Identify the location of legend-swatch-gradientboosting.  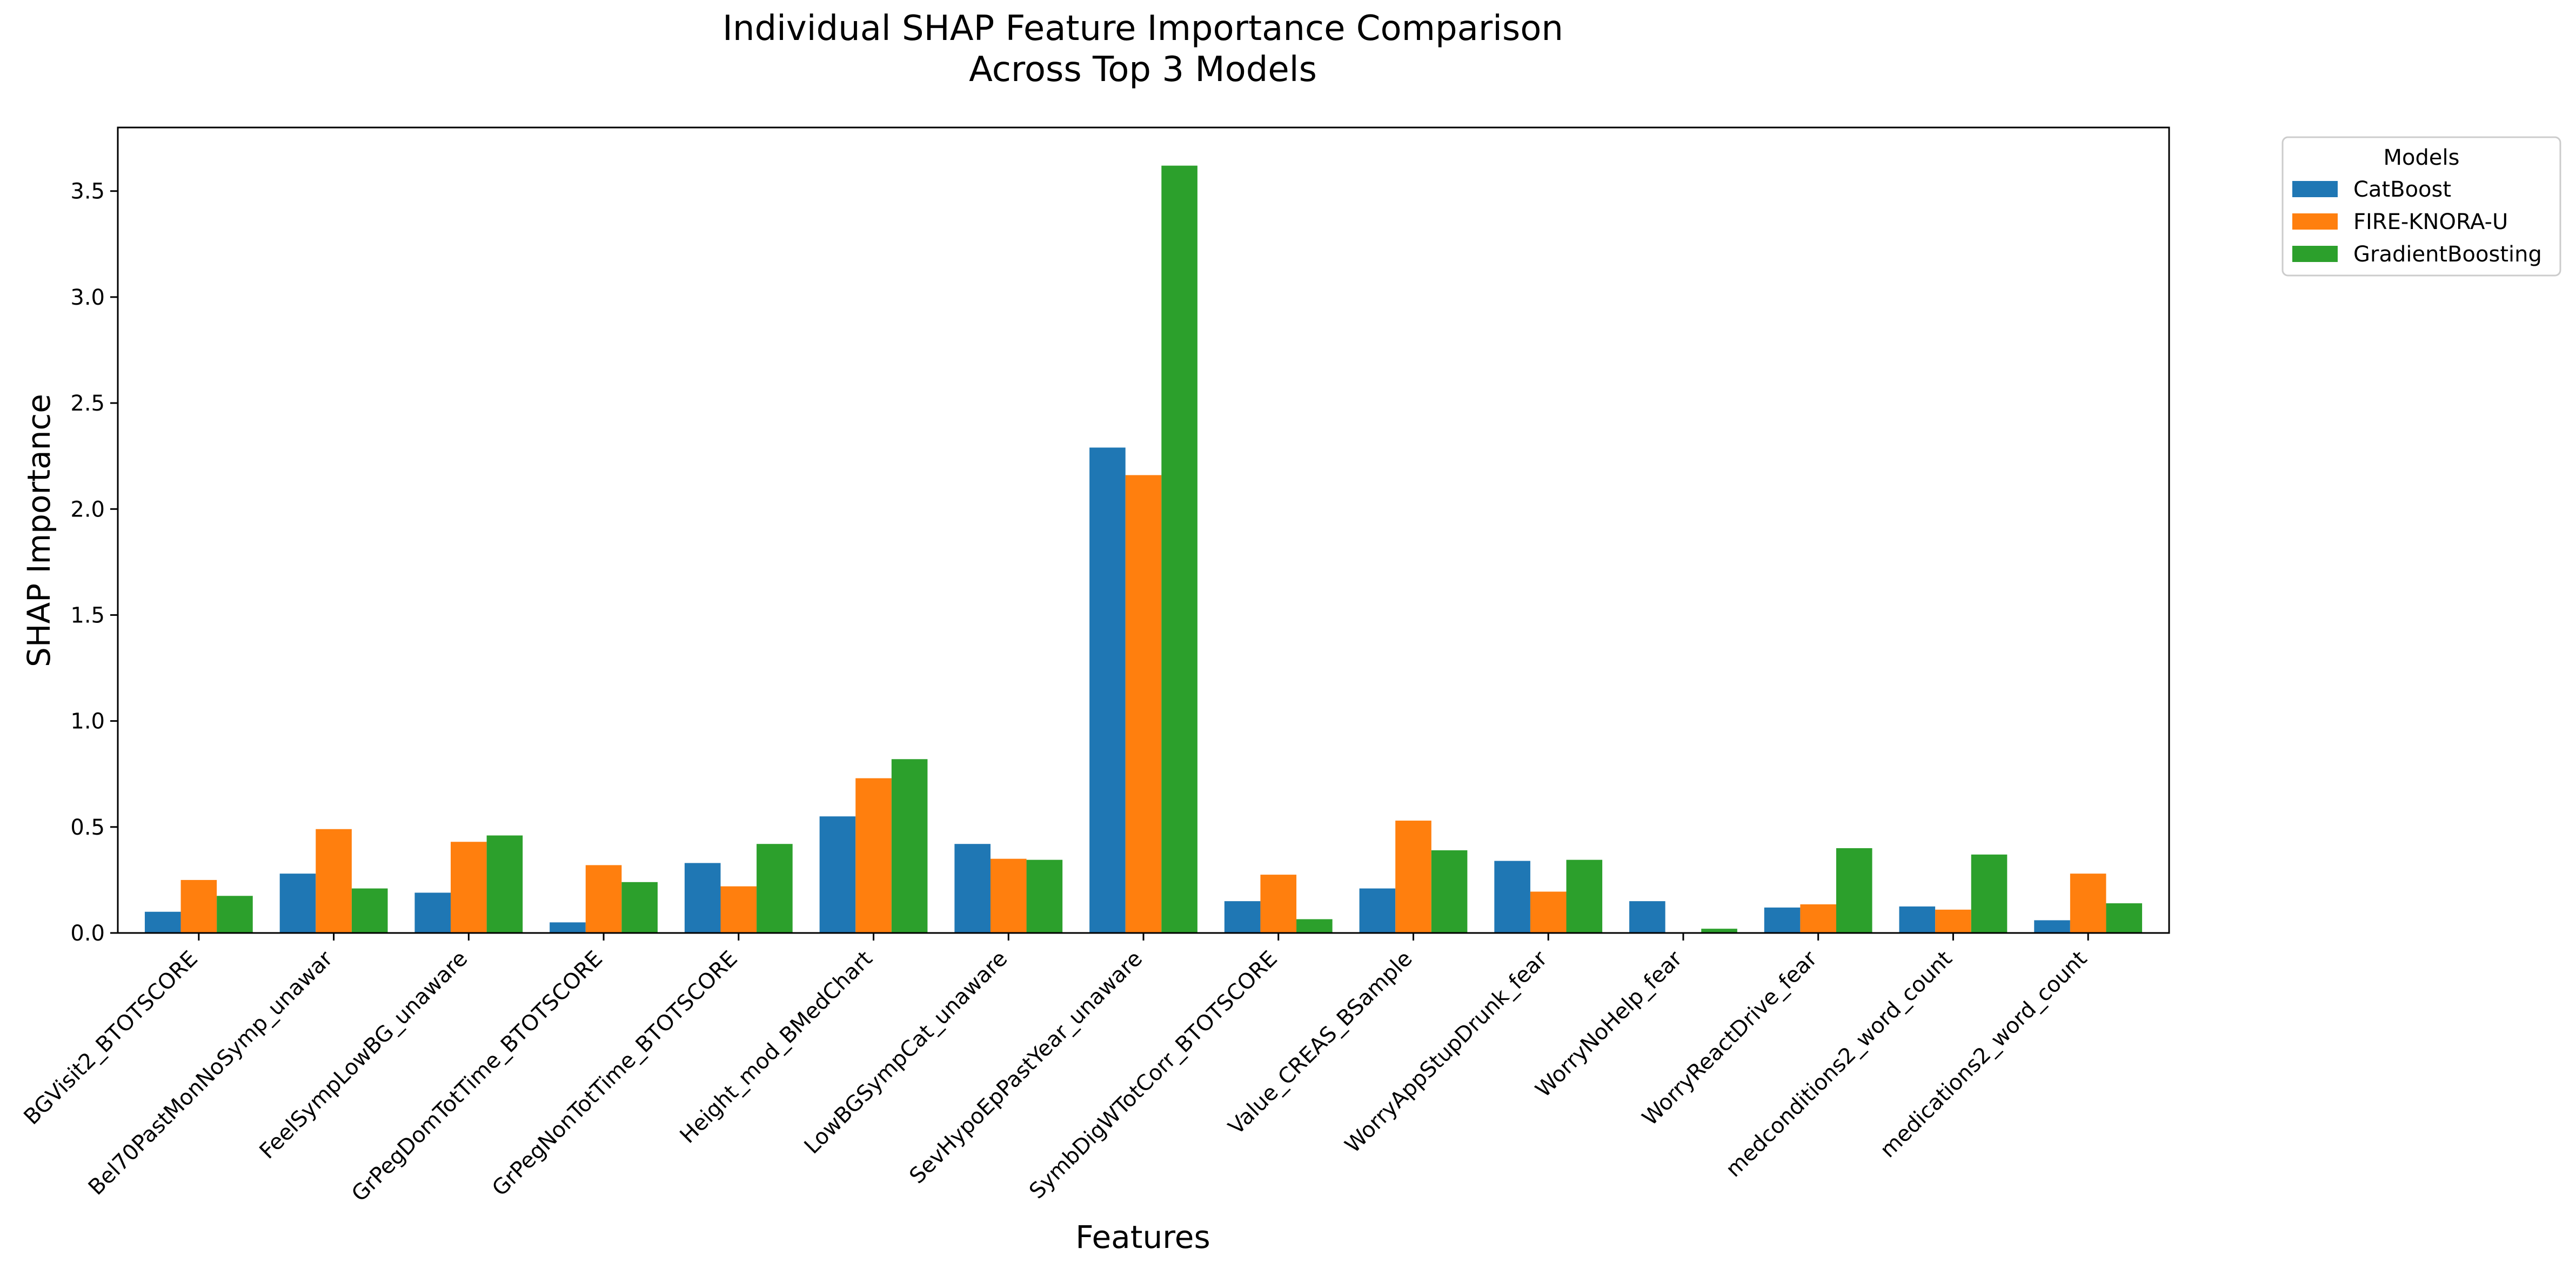
(2315, 254).